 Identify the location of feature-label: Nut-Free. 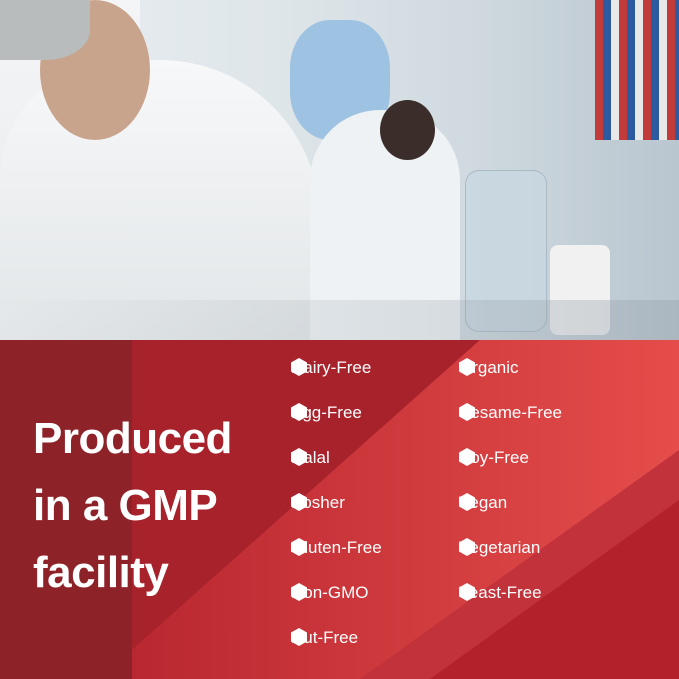
(325, 637).